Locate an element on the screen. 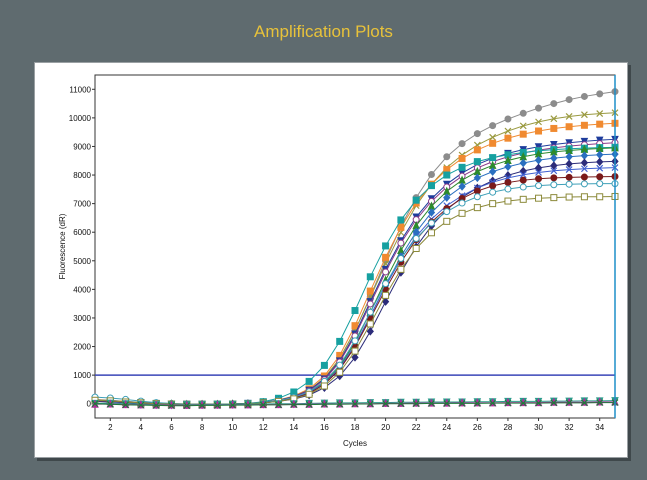 Image resolution: width=647 pixels, height=480 pixels. y-tick-label: 3000 is located at coordinates (82, 318).